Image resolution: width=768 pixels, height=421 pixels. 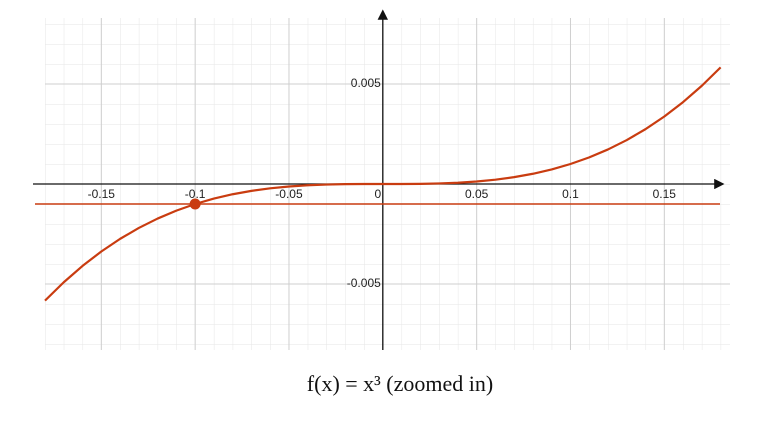 What do you see at coordinates (102, 194) in the screenshot?
I see `x-tick-label: -0.15` at bounding box center [102, 194].